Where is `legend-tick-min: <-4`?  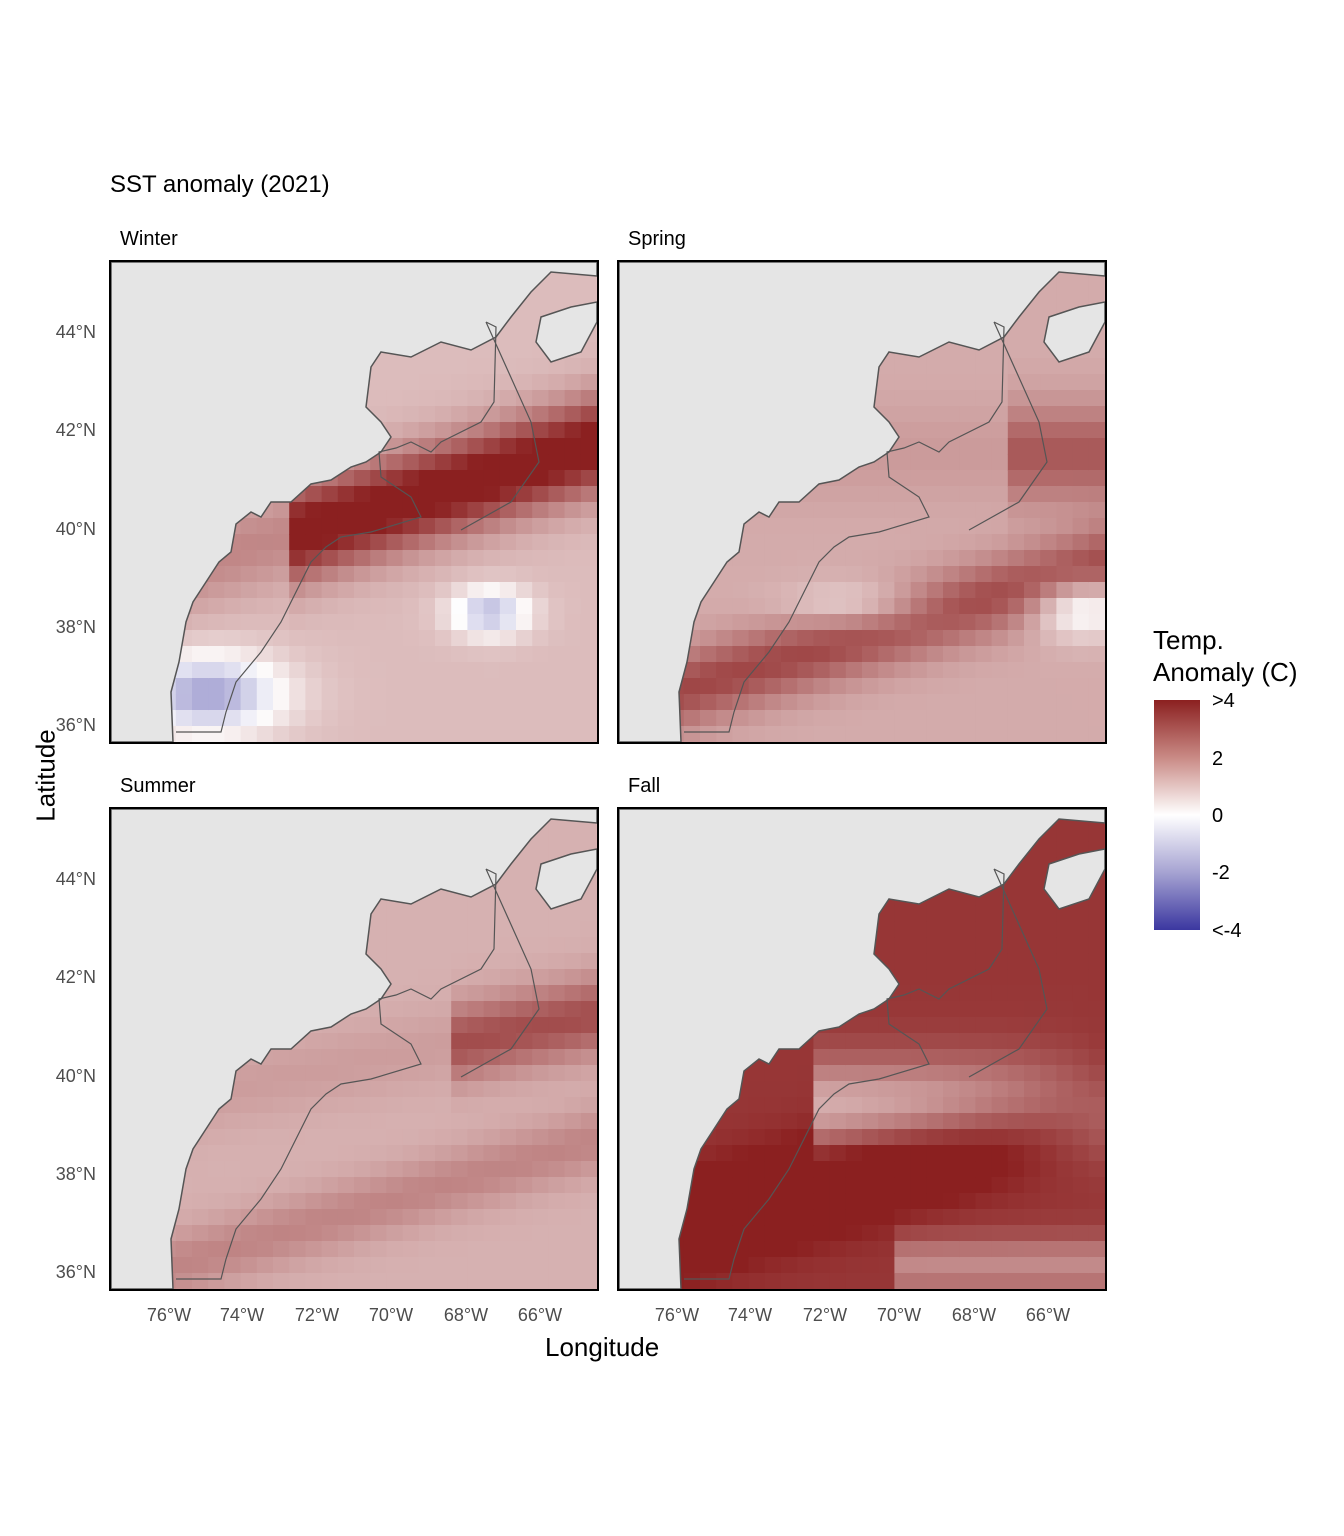 legend-tick-min: <-4 is located at coordinates (1227, 931).